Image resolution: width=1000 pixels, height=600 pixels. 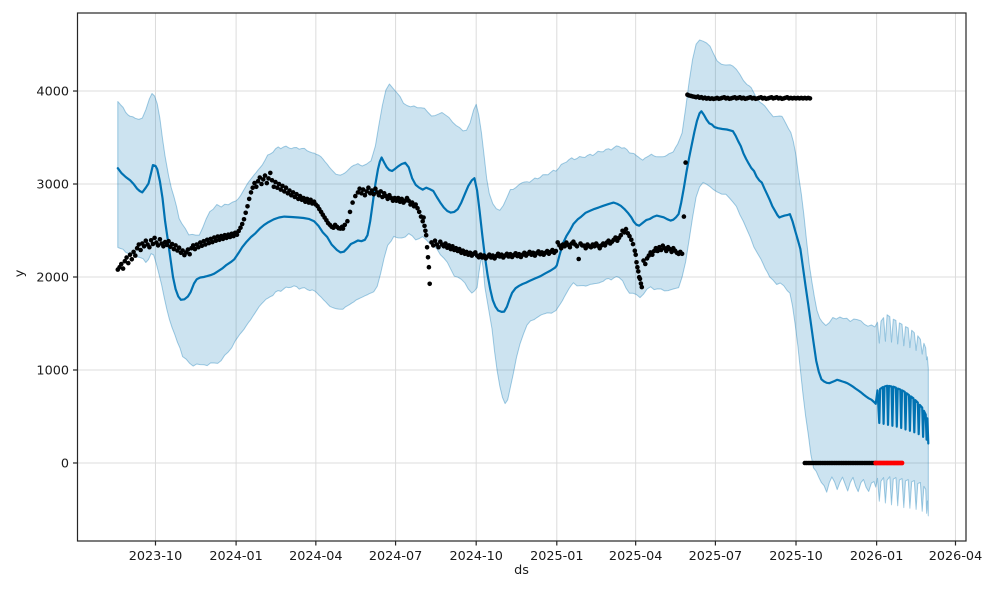 I want to click on x-tick-label: 2026-04, so click(x=955, y=556).